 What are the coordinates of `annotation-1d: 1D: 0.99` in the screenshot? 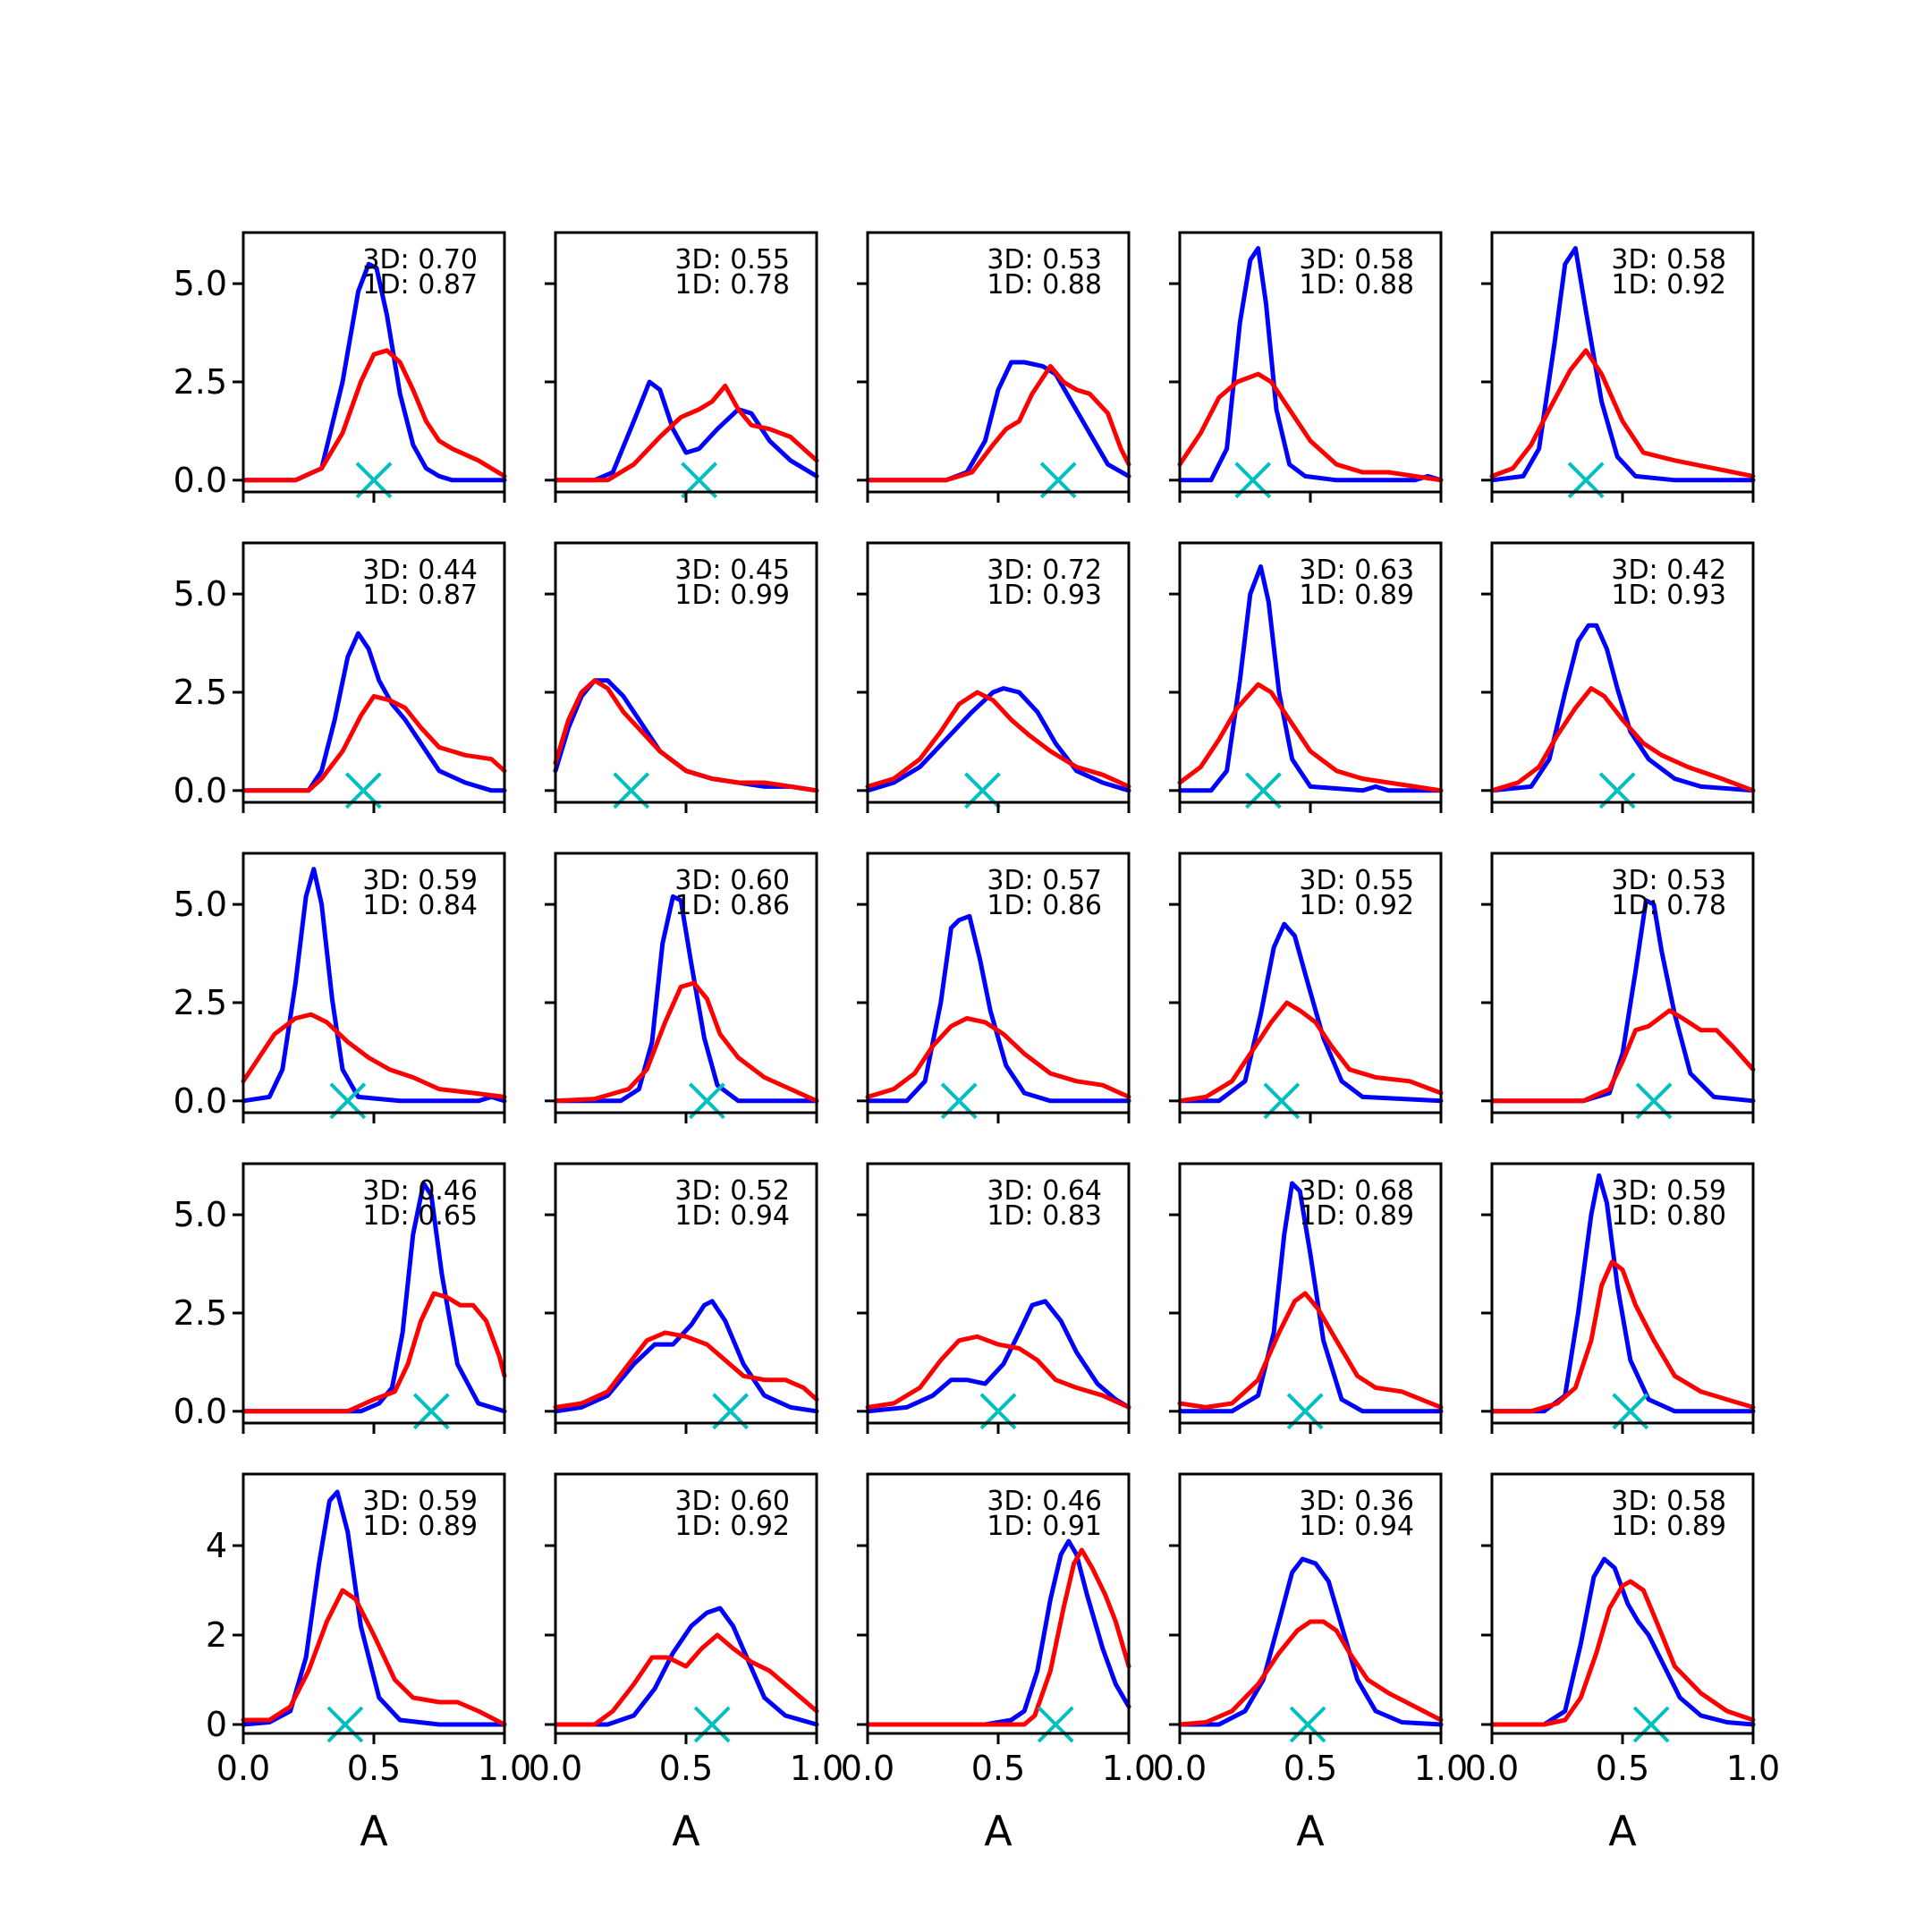 It's located at (732, 595).